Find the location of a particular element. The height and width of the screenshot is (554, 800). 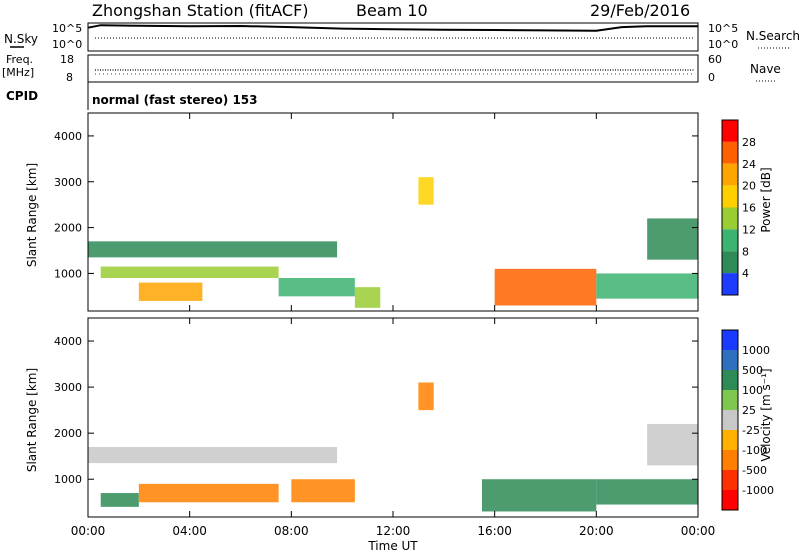

xtick-label: 12:00 is located at coordinates (393, 531).